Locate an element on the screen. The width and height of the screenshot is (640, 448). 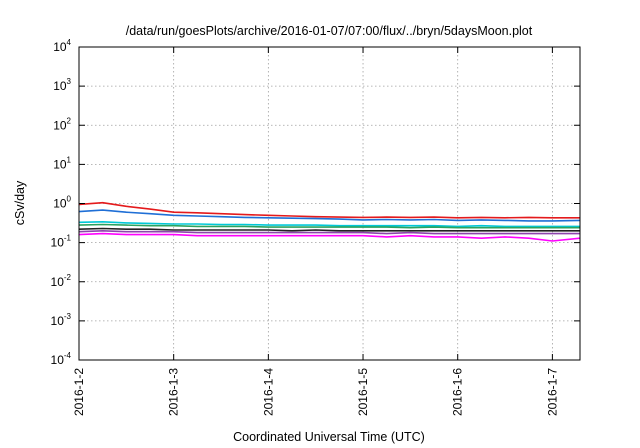
x-tick-label: 2016-1-7 is located at coordinates (552, 392).